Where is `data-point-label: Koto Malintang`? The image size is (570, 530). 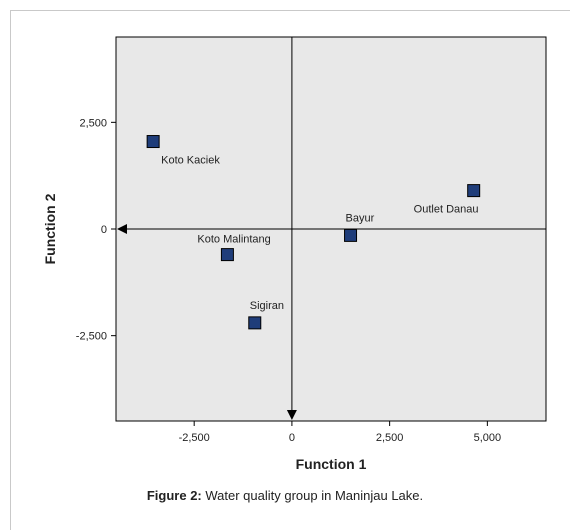
data-point-label: Koto Malintang is located at coordinates (233, 240).